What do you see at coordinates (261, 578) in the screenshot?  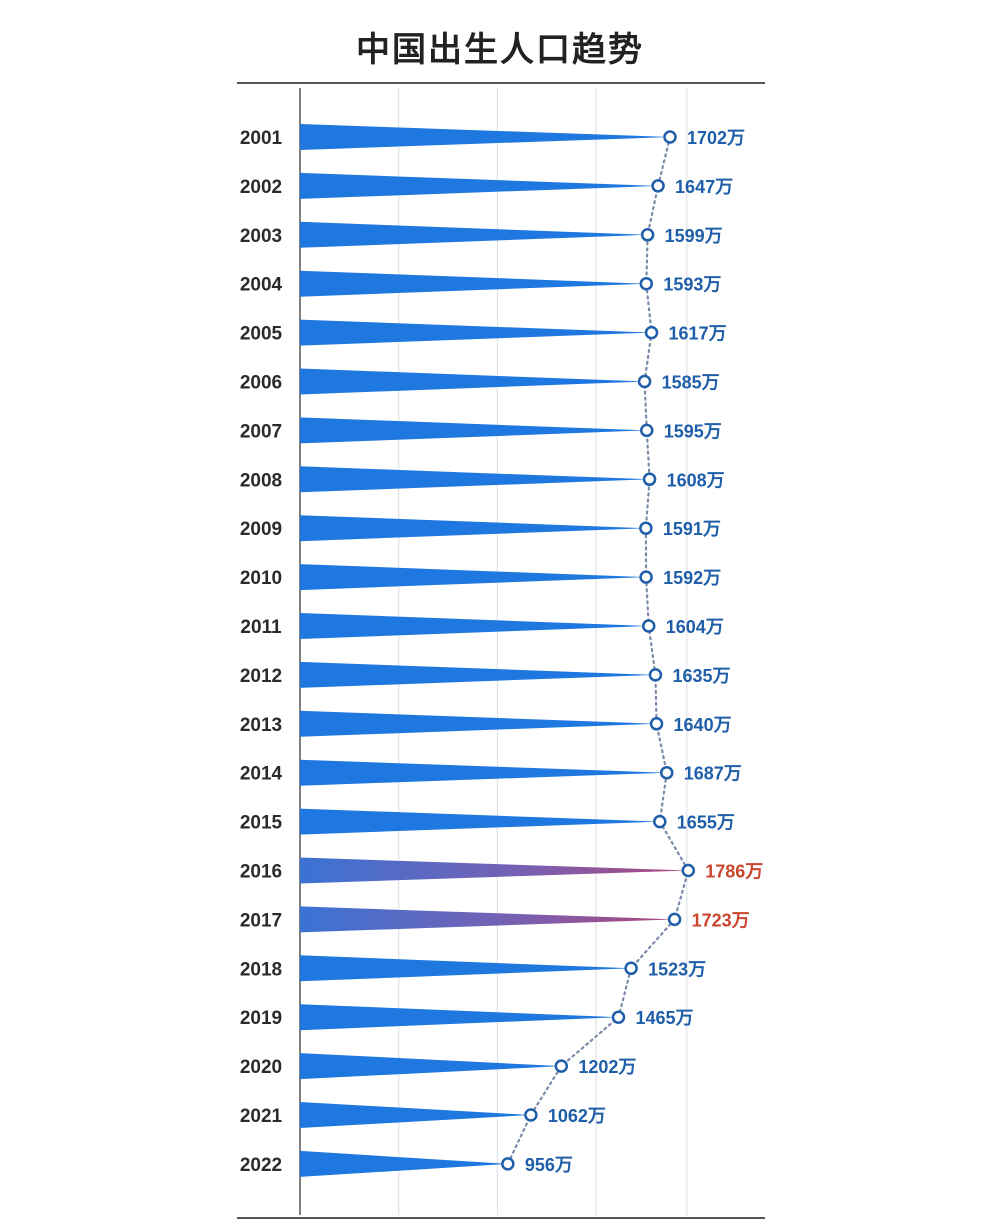 I see `year-label-2010: 2010` at bounding box center [261, 578].